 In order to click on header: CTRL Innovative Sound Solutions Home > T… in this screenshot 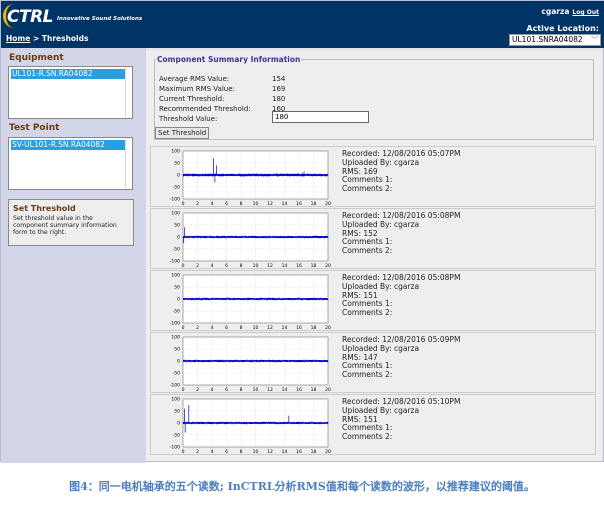, I will do `click(302, 24)`.